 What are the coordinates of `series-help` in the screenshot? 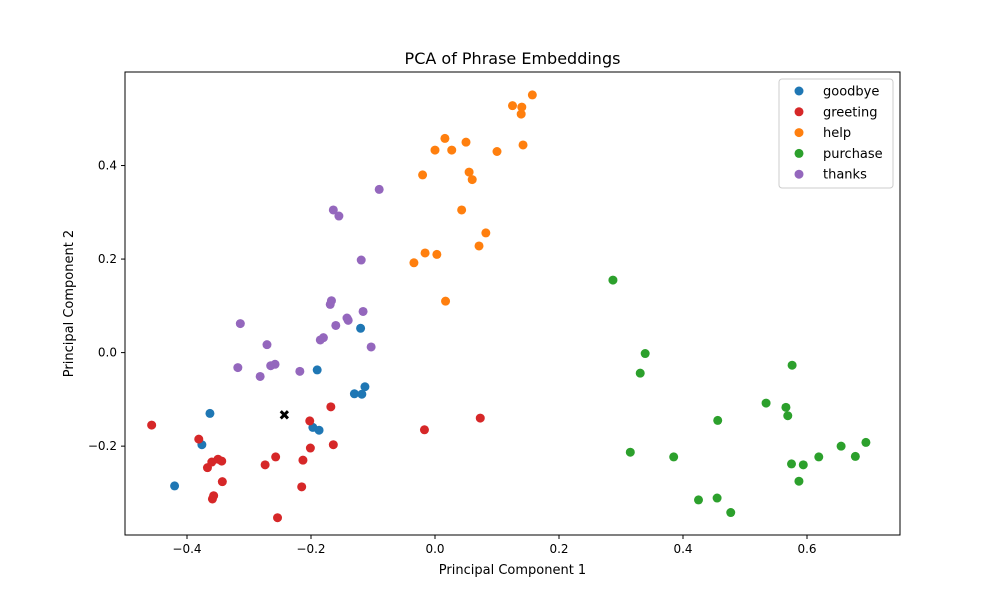 It's located at (473, 198).